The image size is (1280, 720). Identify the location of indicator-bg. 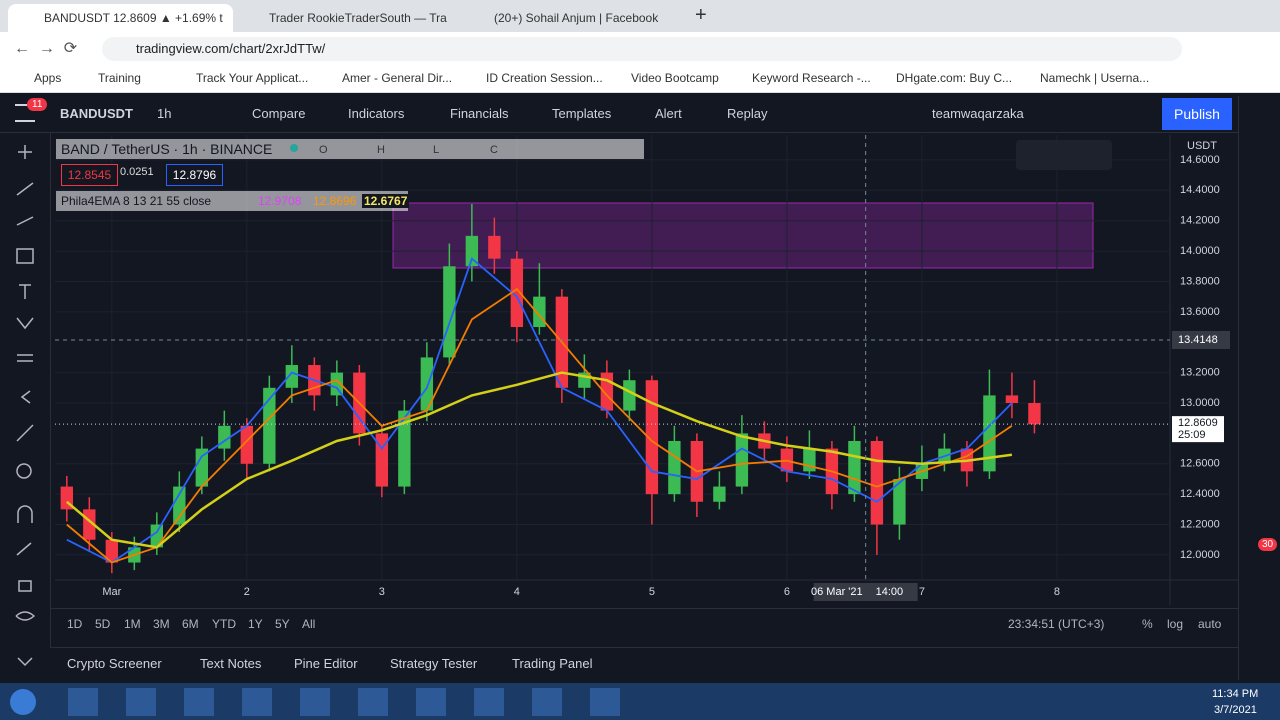
(232, 201).